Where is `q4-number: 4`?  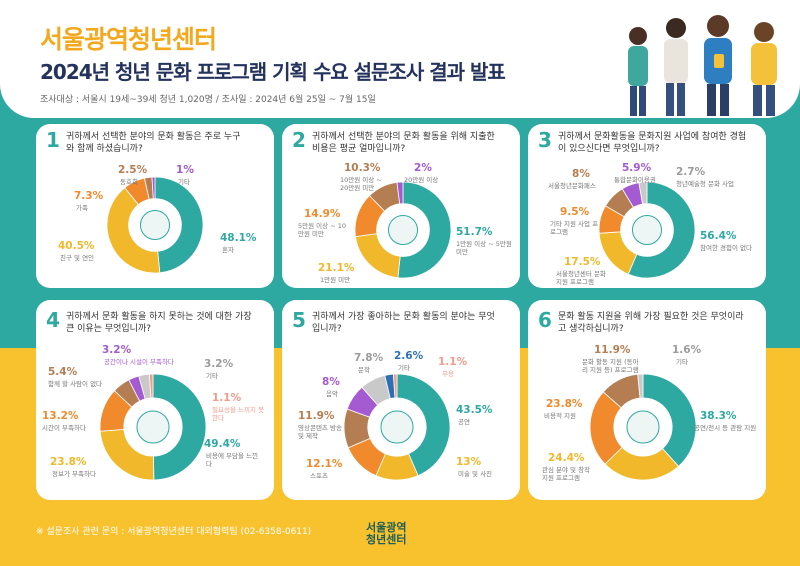 q4-number: 4 is located at coordinates (53, 320).